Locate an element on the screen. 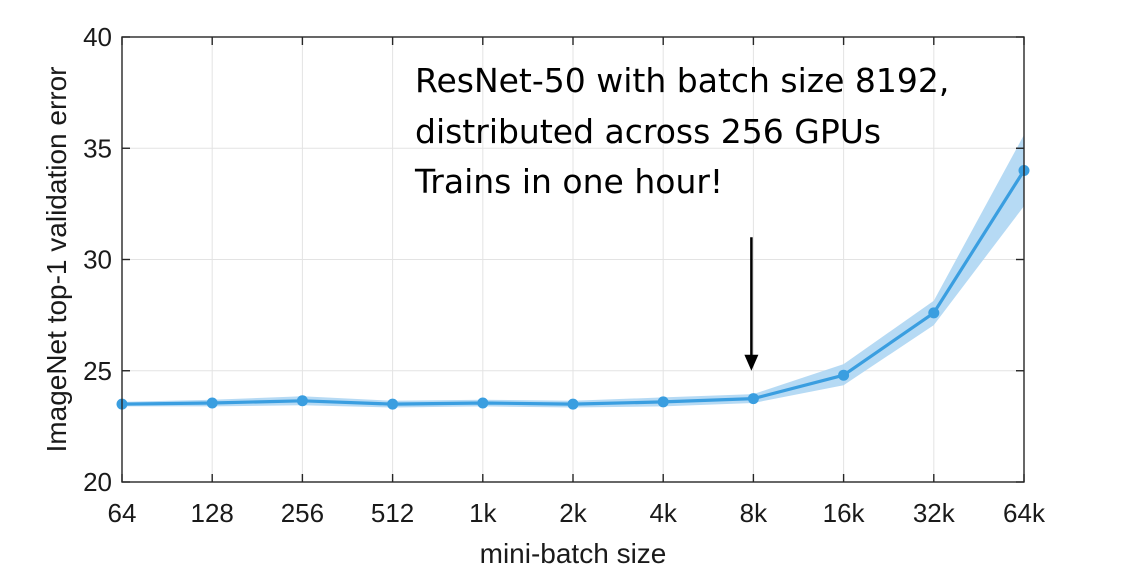 The image size is (1143, 573). annotation-line-3: Trains in one hour! is located at coordinates (568, 181).